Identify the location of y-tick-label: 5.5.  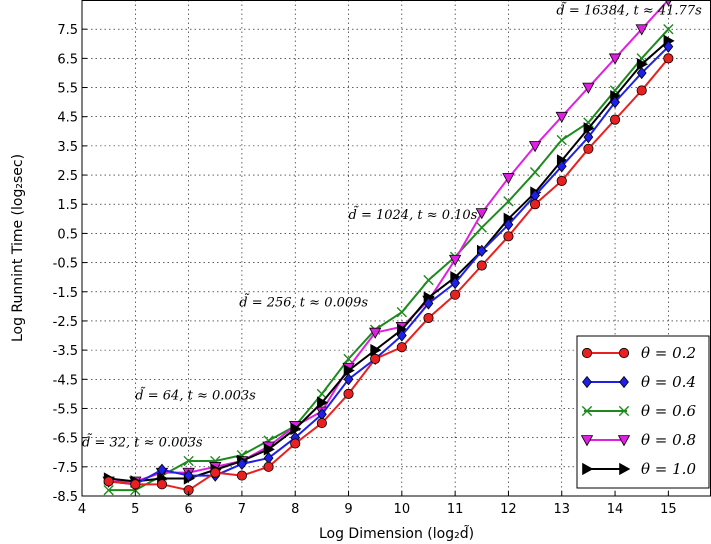
(67, 89).